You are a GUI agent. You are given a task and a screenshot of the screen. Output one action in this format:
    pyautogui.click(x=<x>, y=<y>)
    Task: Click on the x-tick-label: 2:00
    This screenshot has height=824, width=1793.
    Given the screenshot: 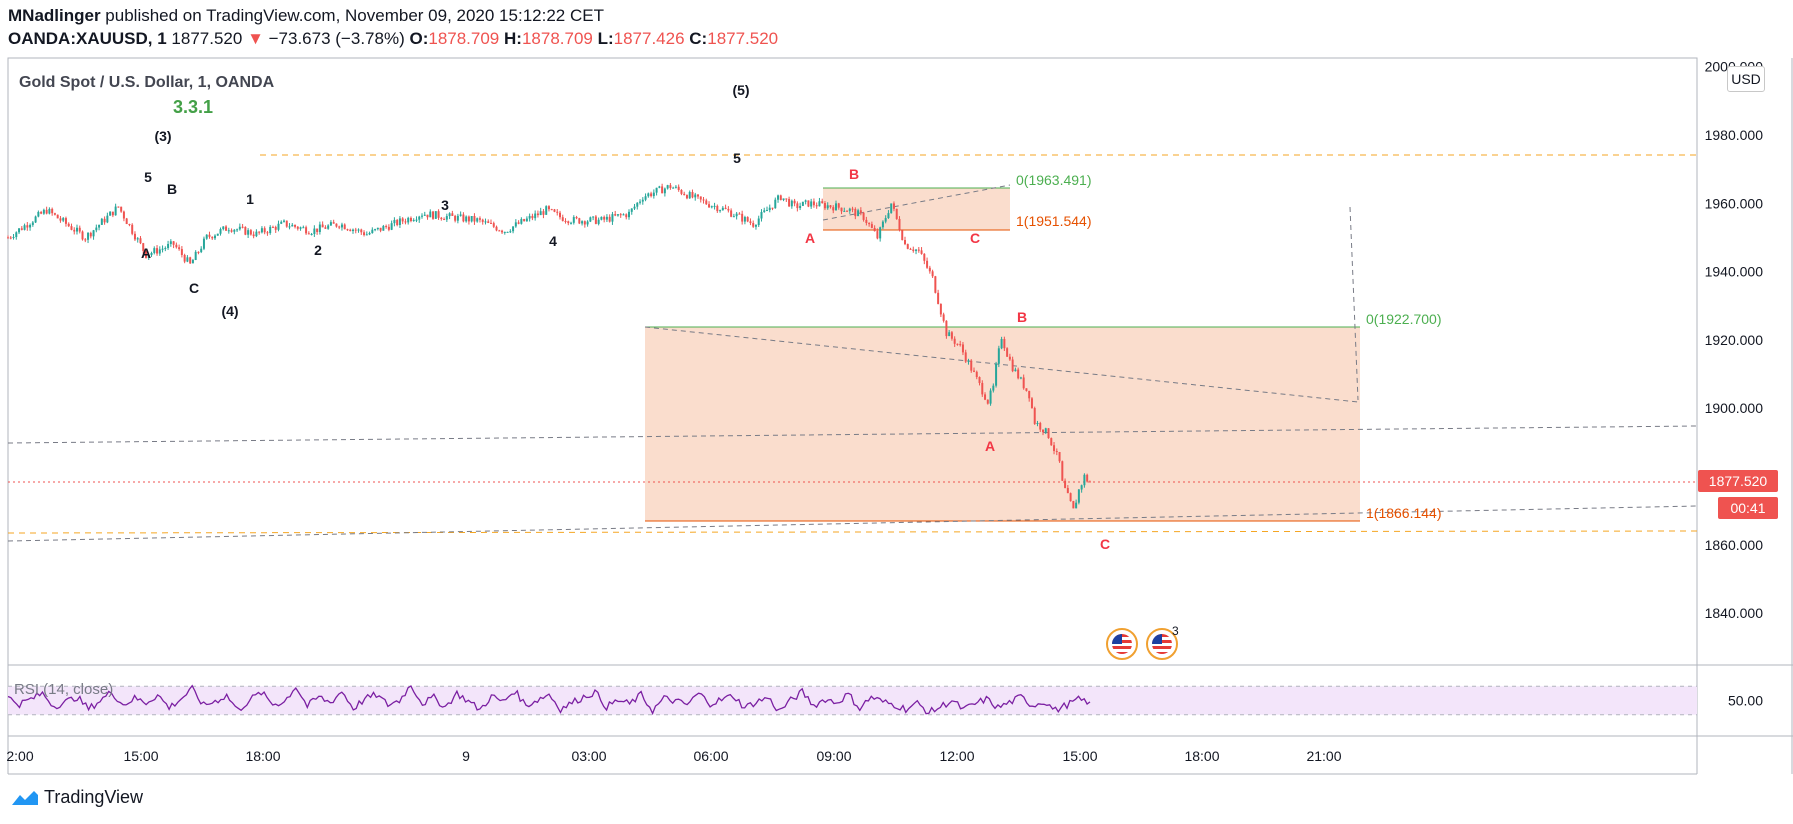 What is the action you would take?
    pyautogui.click(x=19, y=756)
    